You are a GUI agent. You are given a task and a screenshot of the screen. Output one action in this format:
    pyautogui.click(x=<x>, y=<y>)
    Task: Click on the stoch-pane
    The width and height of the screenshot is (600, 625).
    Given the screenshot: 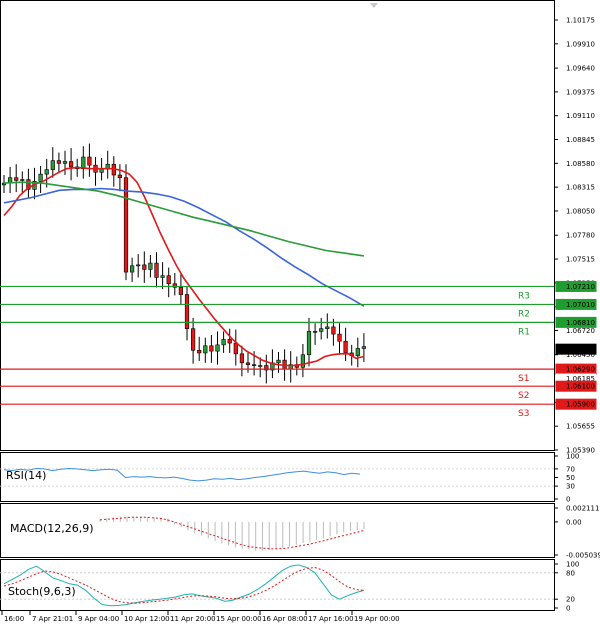 What is the action you would take?
    pyautogui.click(x=277, y=585)
    